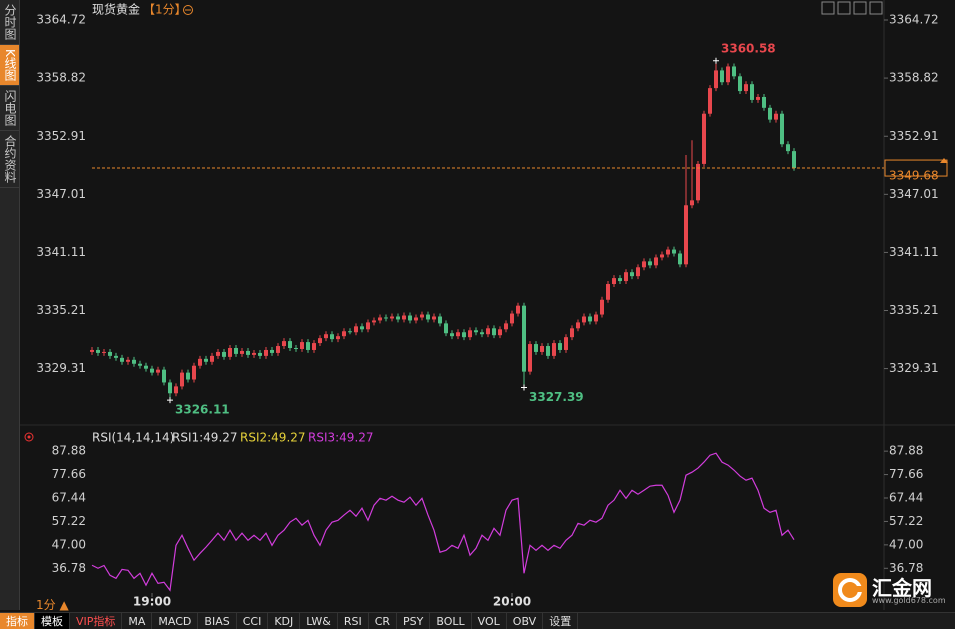  Describe the element at coordinates (116, 9) in the screenshot. I see `chart-title: 现货黄金` at that location.